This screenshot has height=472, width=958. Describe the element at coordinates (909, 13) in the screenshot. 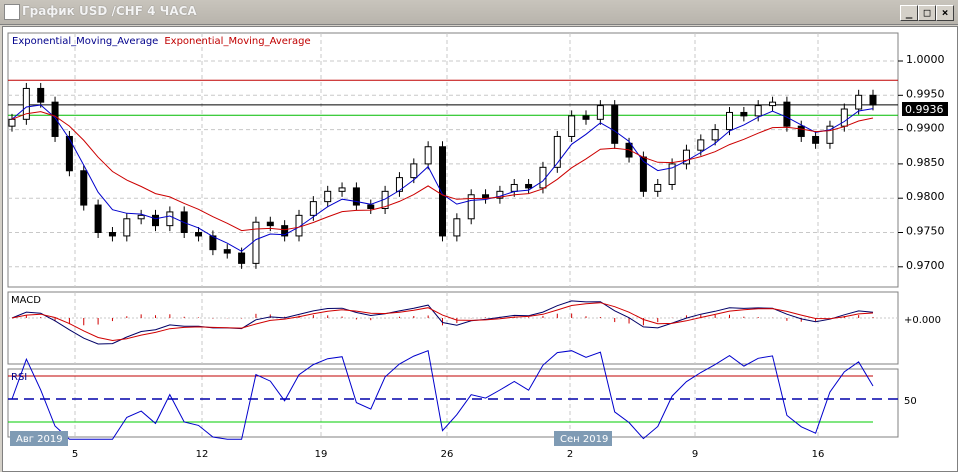

I see `minimize-button: _` at that location.